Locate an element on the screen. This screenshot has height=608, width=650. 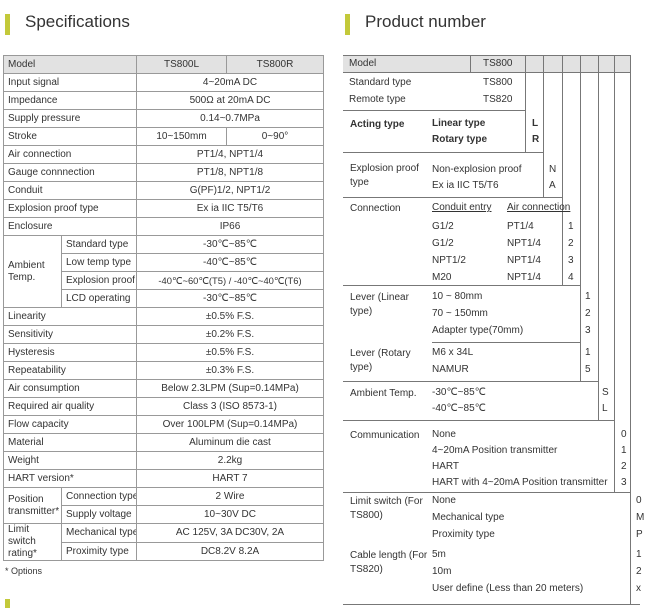
option: Linear type is located at coordinates (459, 123).